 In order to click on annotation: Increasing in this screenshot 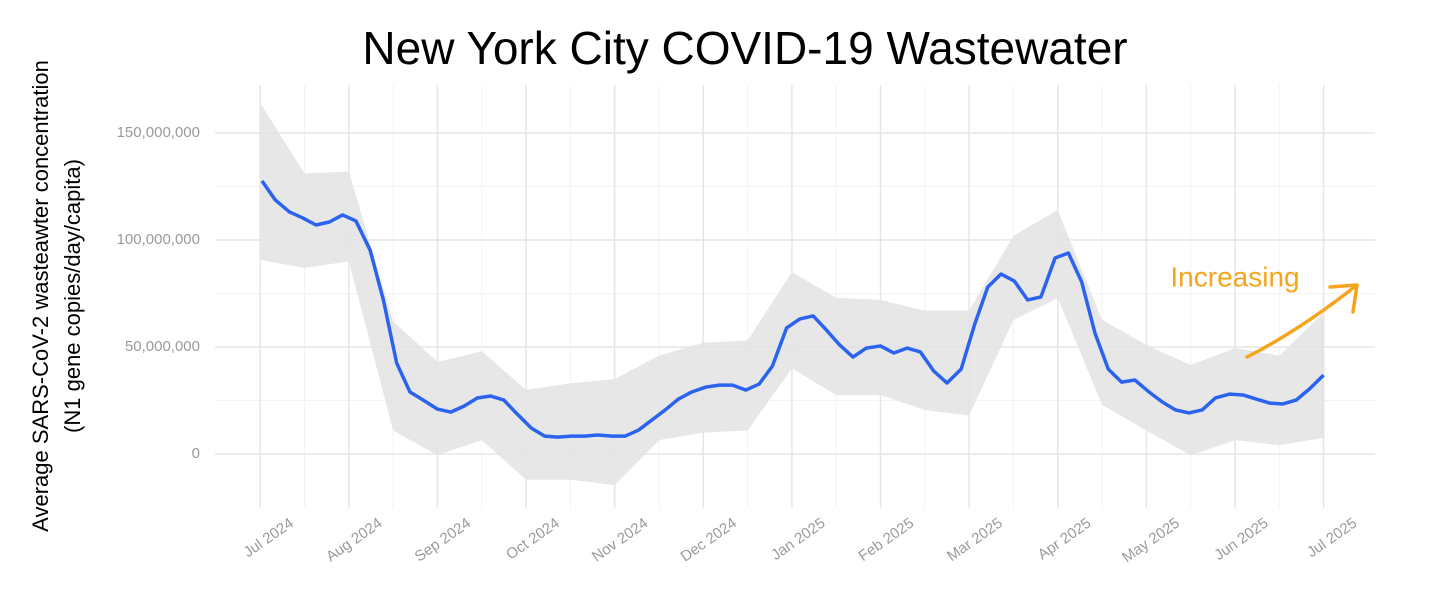, I will do `click(1234, 276)`.